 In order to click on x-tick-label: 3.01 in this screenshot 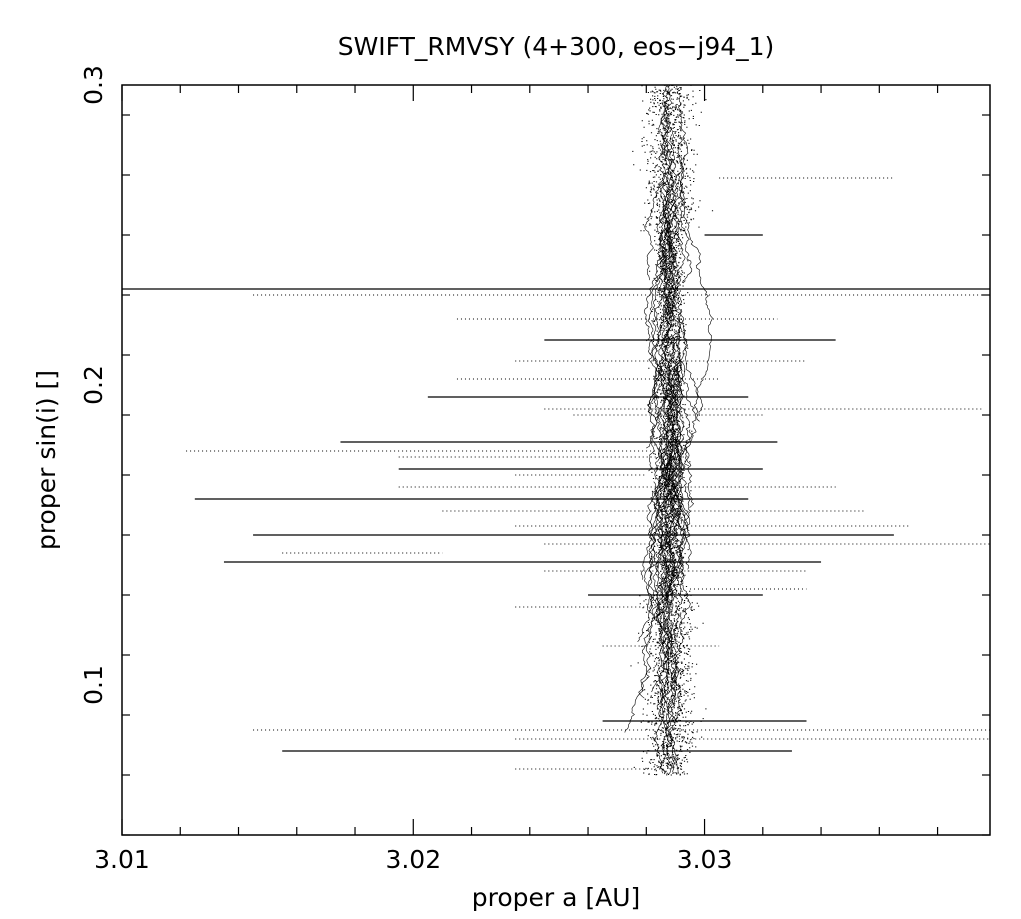, I will do `click(122, 859)`.